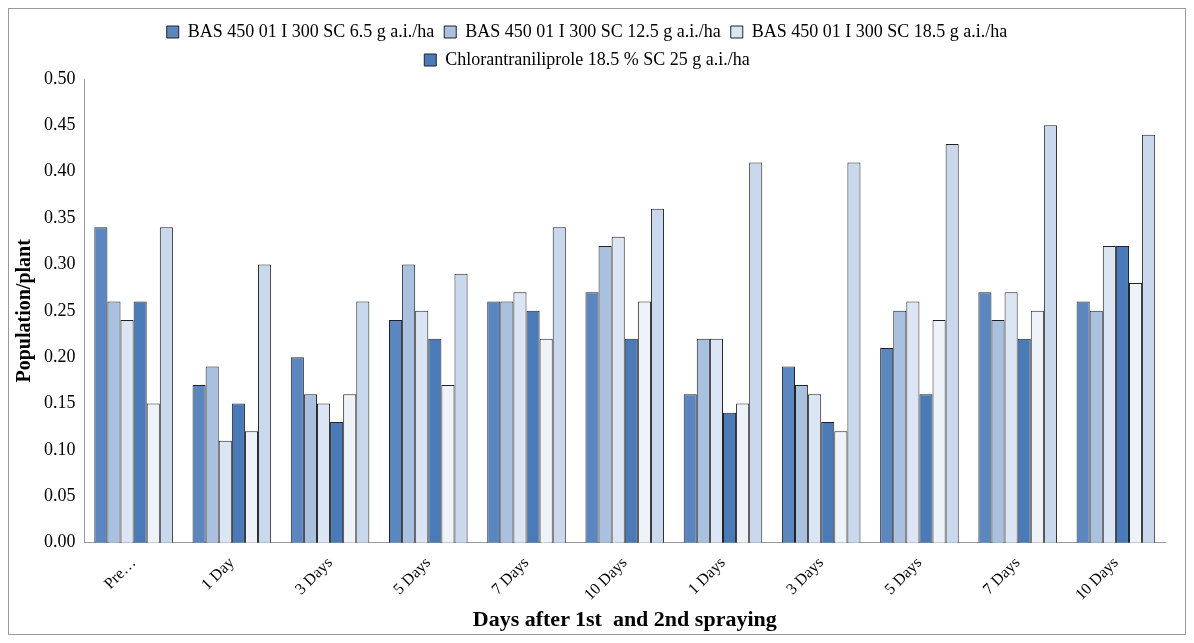  Describe the element at coordinates (217, 573) in the screenshot. I see `x-tick-label: 1 Day` at that location.